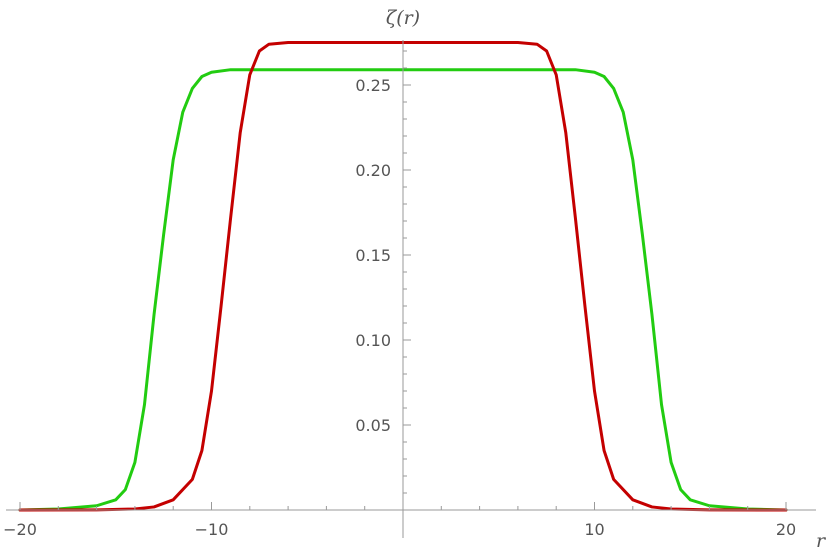 The width and height of the screenshot is (830, 547). What do you see at coordinates (373, 85) in the screenshot?
I see `y-tick-label: 0.25` at bounding box center [373, 85].